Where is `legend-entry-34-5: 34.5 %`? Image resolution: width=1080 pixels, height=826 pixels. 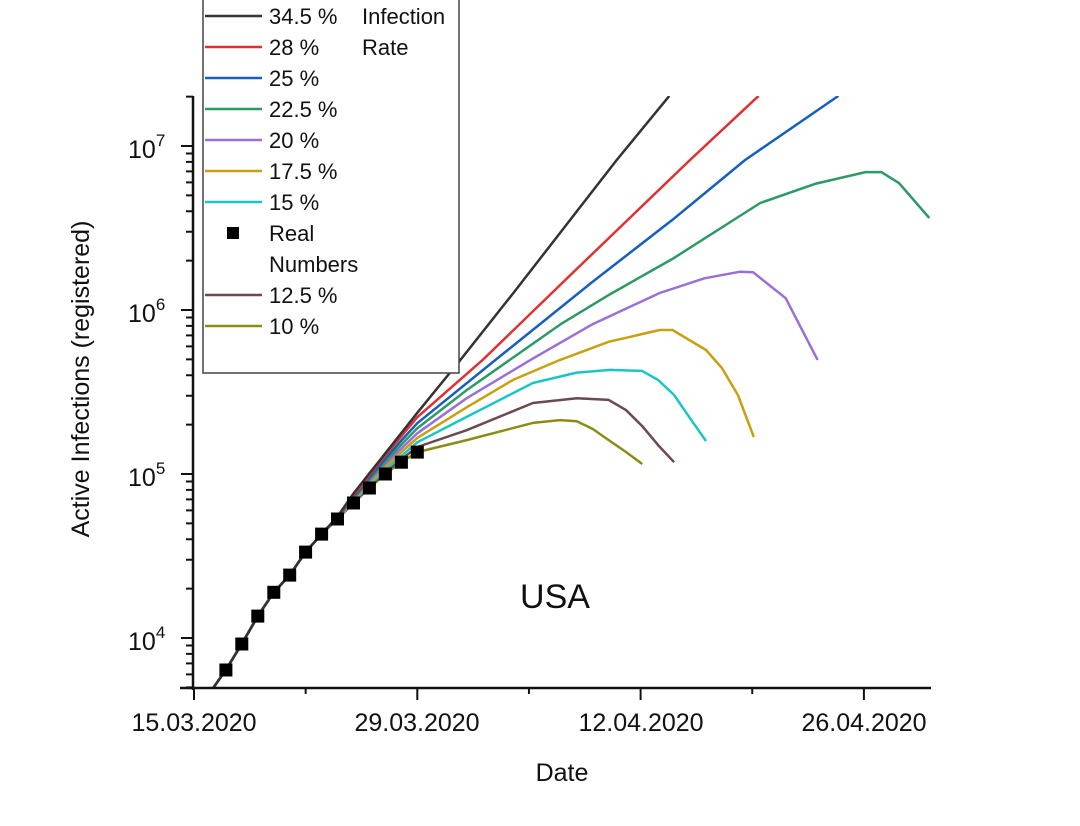 legend-entry-34-5: 34.5 % is located at coordinates (271, 16).